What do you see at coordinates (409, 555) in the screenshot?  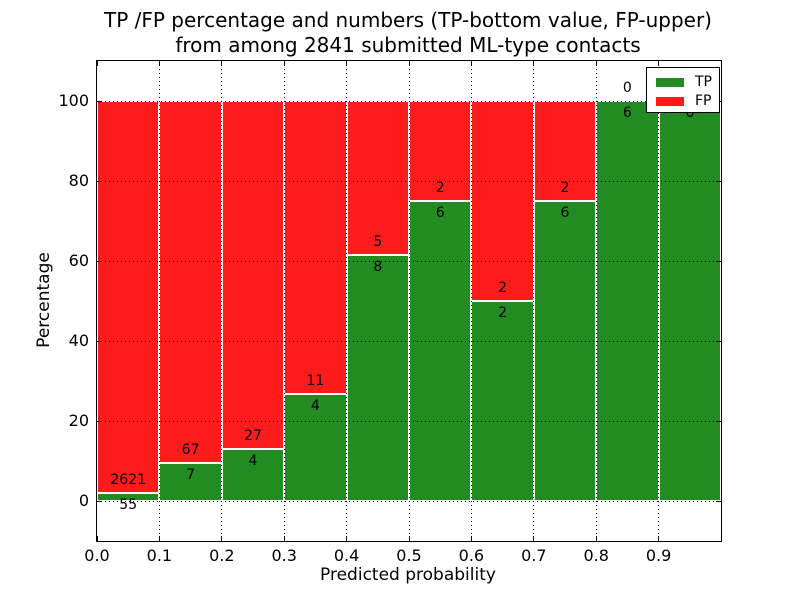 I see `x-tick-label: 0.5` at bounding box center [409, 555].